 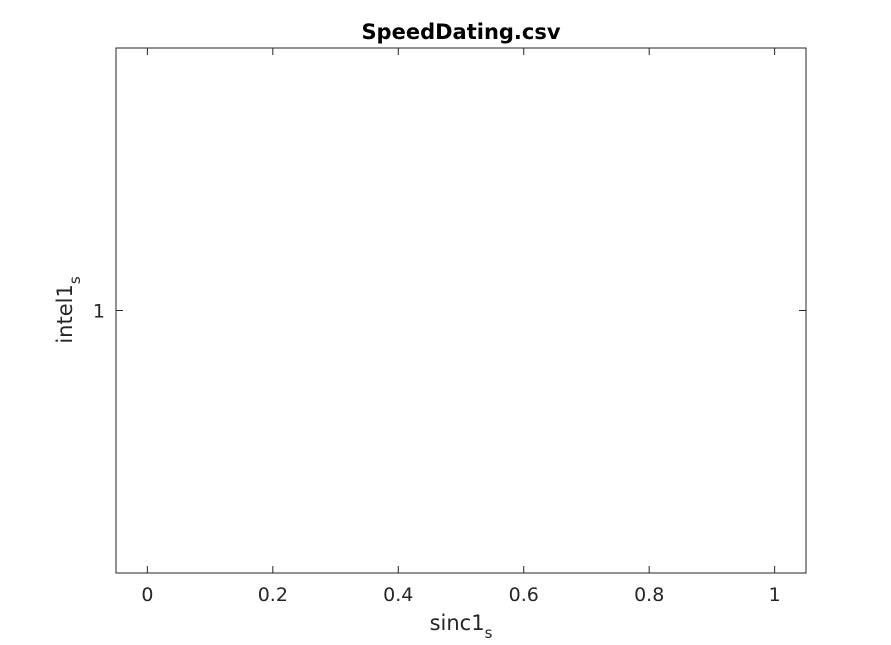 I want to click on x-axis-label: sinc1s, so click(x=461, y=626).